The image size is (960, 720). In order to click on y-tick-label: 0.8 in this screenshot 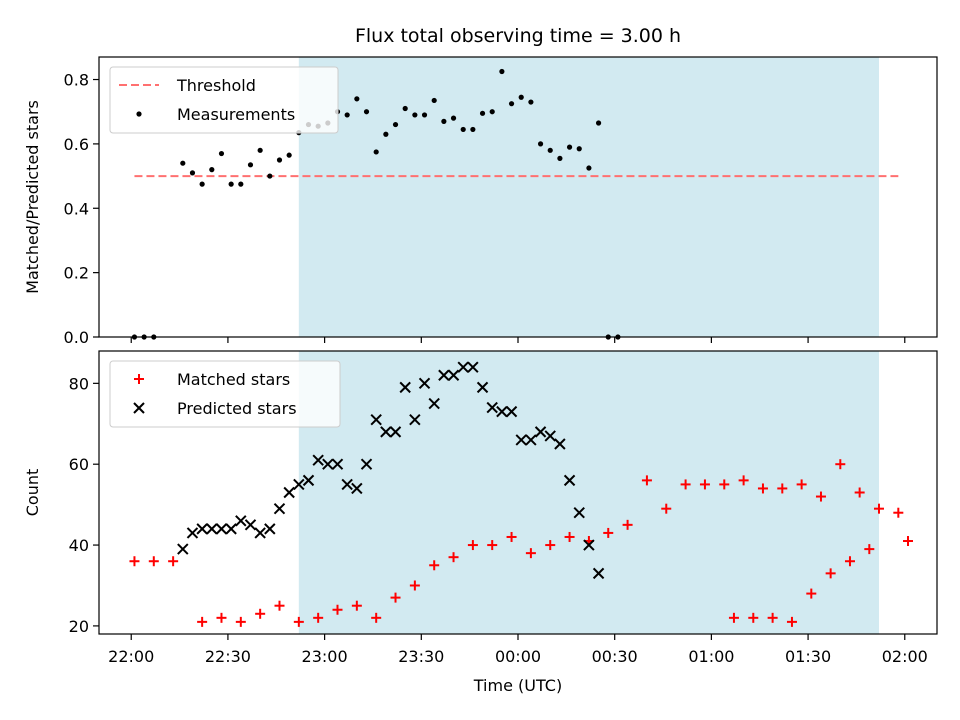, I will do `click(76, 80)`.